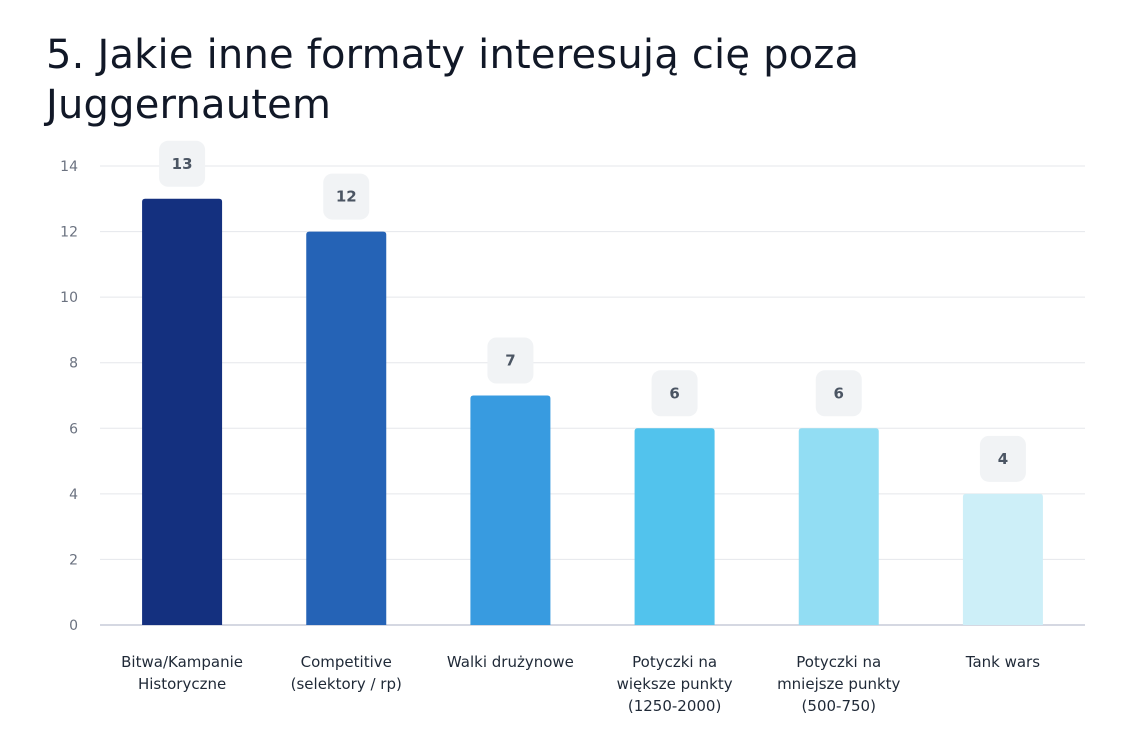 The width and height of the screenshot is (1124, 752). I want to click on y-tick-label: 8, so click(73, 364).